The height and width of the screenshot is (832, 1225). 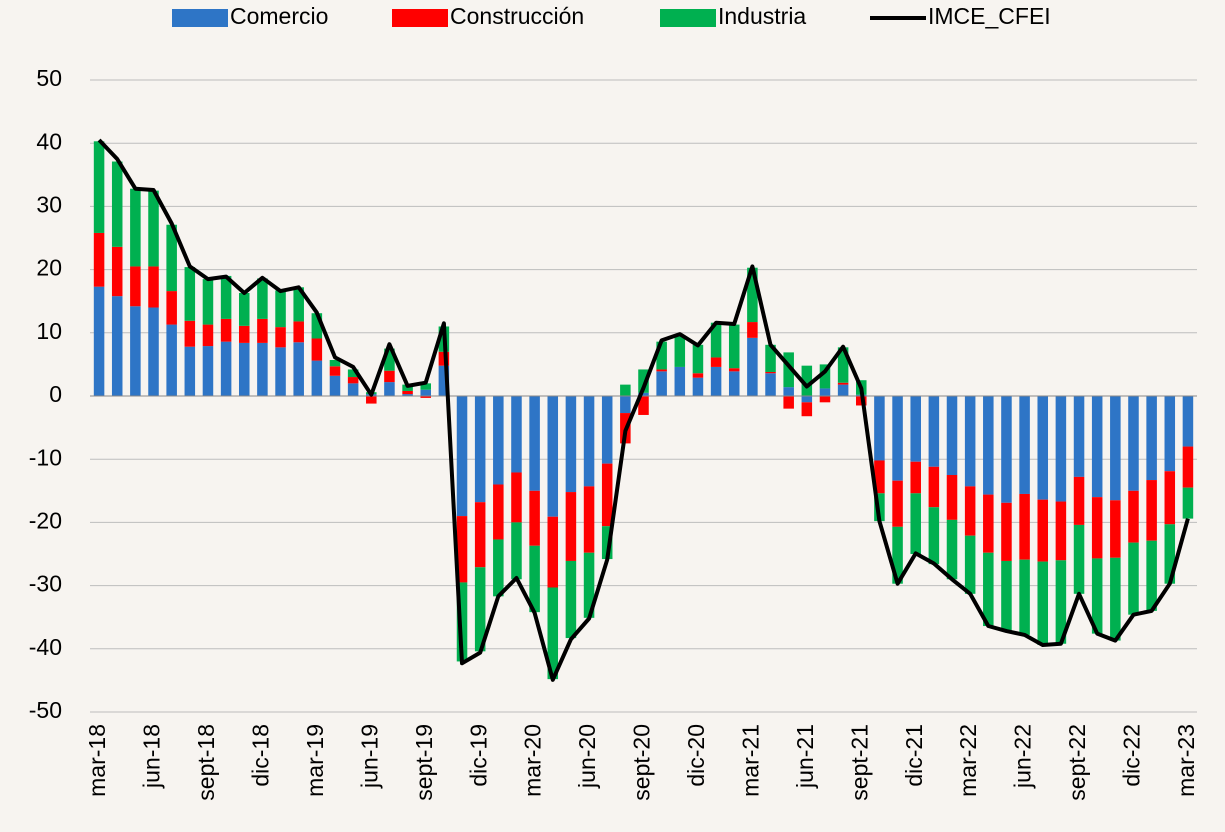 I want to click on y-tick-label: -40, so click(x=45, y=647).